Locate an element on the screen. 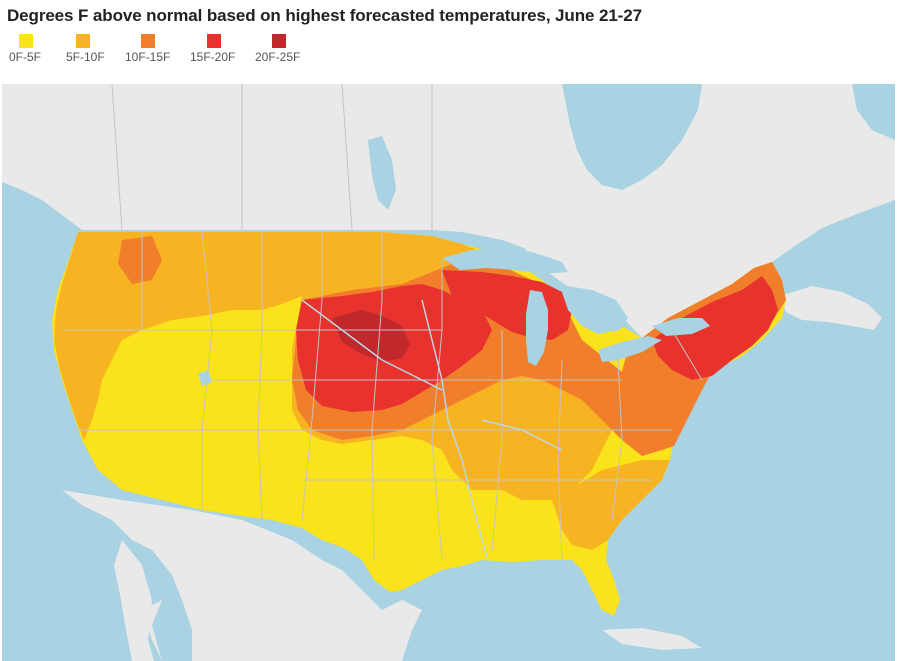 The height and width of the screenshot is (661, 900). lake-winnipeg is located at coordinates (382, 173).